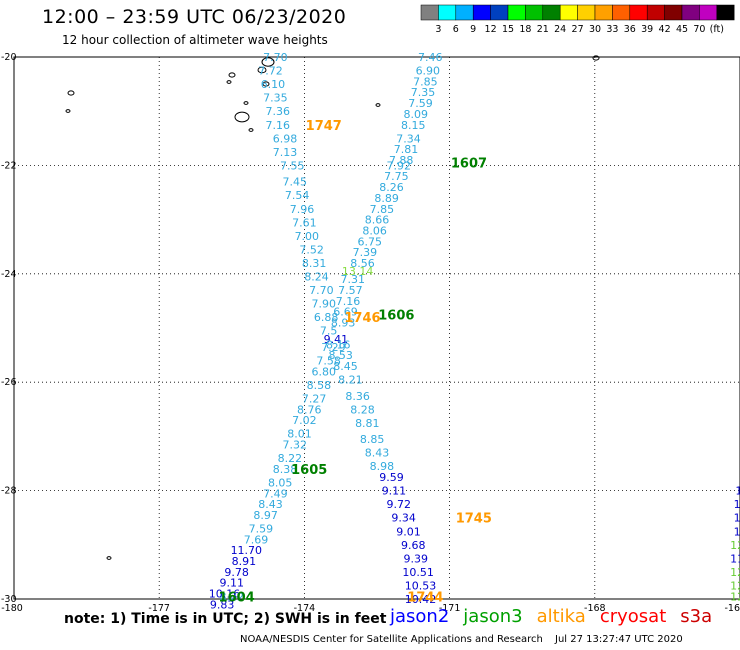 Image resolution: width=740 pixels, height=650 pixels. I want to click on satellite-legend-item: jason3, so click(493, 616).